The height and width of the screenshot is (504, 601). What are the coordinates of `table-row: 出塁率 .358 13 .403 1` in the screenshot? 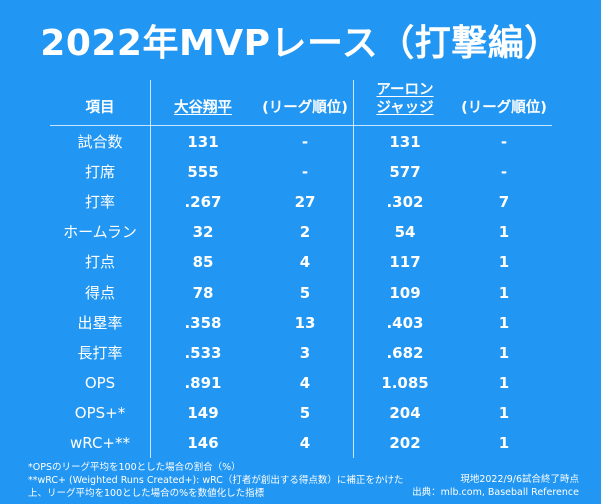 It's located at (301, 323).